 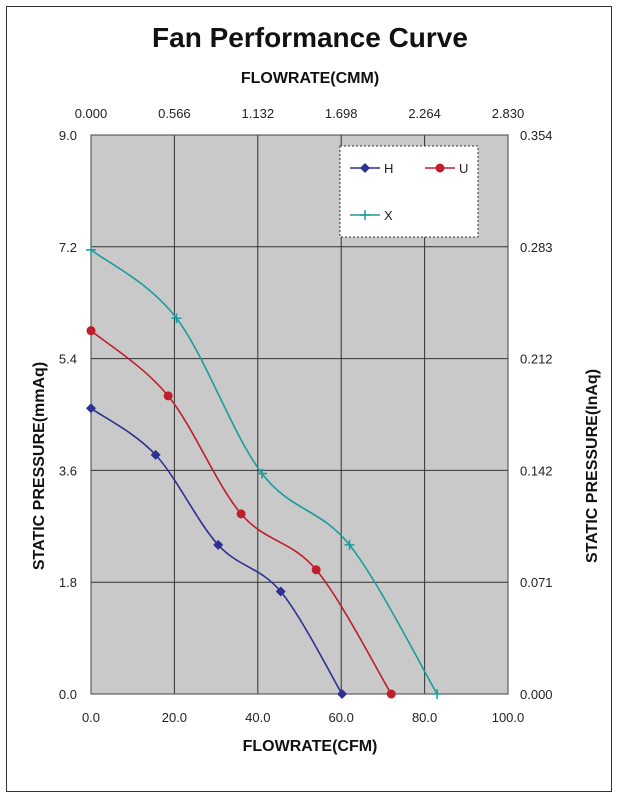 I want to click on x-tick-label: 100.0, so click(x=508, y=717).